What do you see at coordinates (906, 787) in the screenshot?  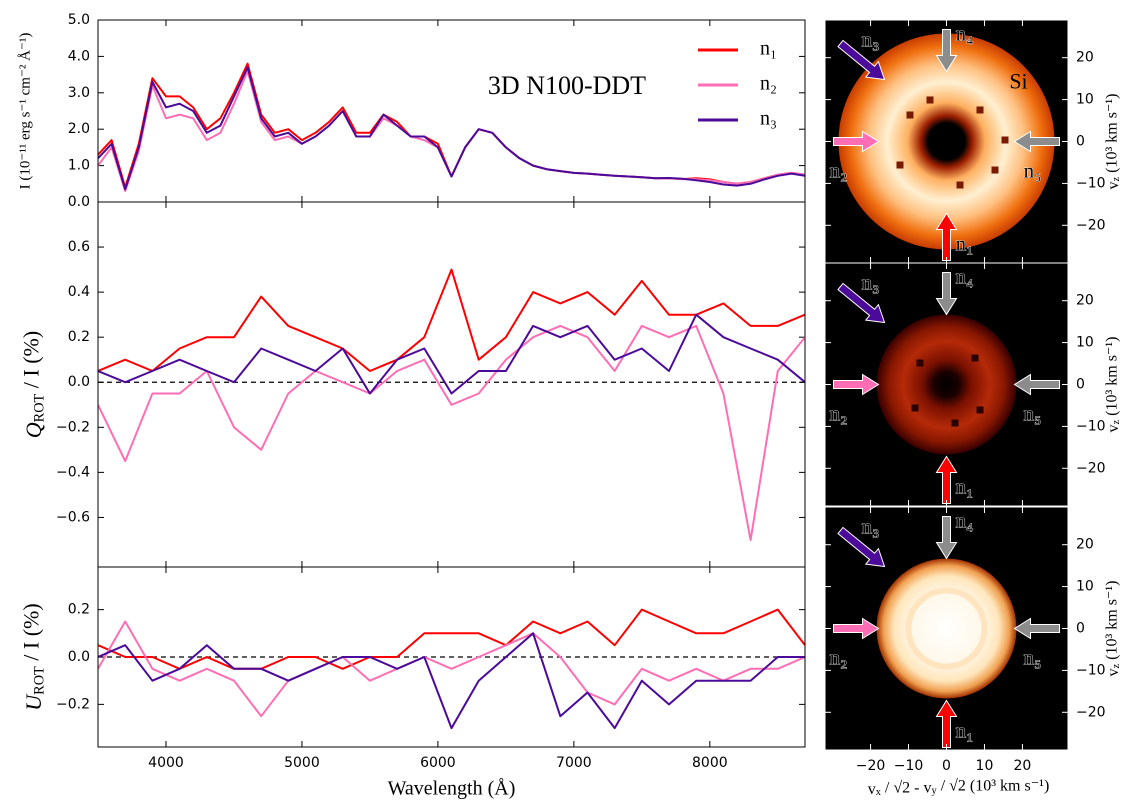 I see `label-part: / √2 - v` at bounding box center [906, 787].